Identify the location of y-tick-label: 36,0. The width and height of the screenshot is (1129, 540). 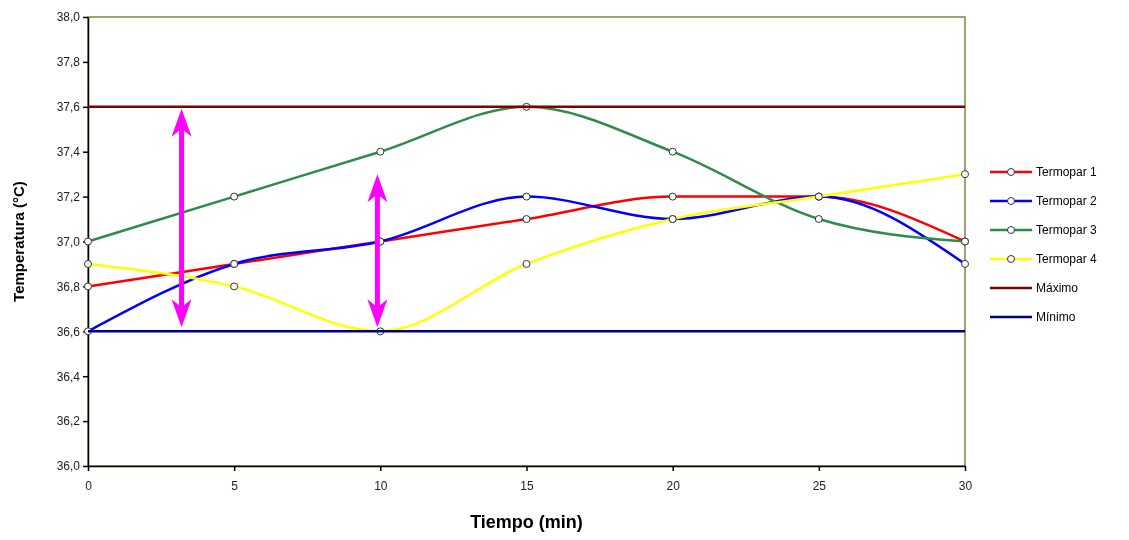
(68, 466).